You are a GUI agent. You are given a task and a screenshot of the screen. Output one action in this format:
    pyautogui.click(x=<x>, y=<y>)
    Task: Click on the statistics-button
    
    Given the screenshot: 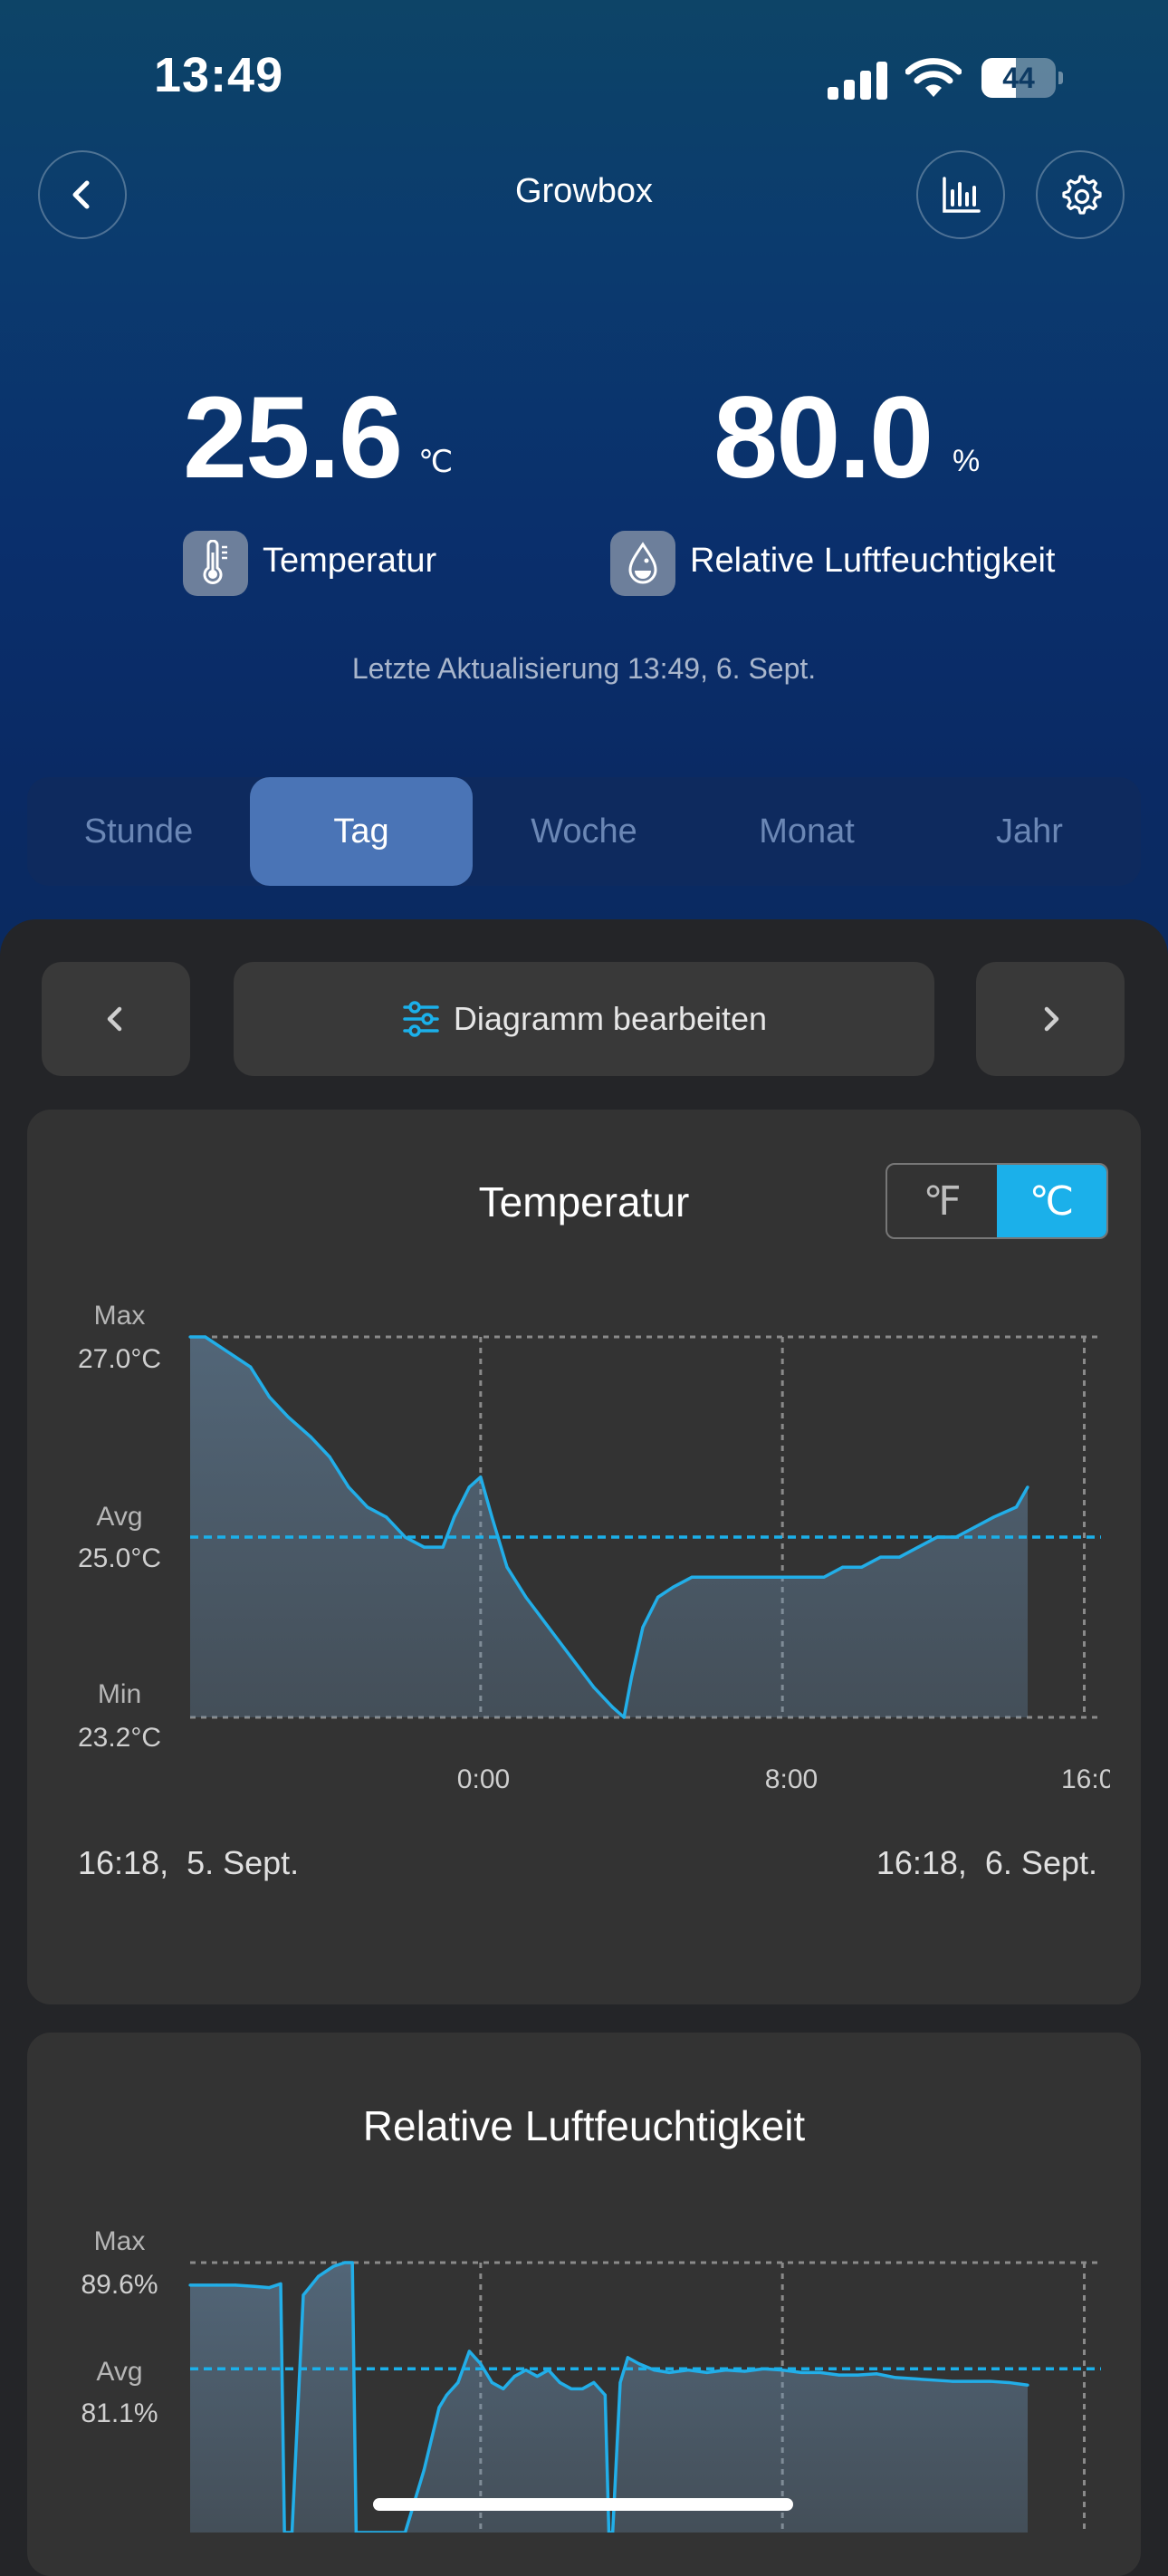 What is the action you would take?
    pyautogui.click(x=960, y=194)
    